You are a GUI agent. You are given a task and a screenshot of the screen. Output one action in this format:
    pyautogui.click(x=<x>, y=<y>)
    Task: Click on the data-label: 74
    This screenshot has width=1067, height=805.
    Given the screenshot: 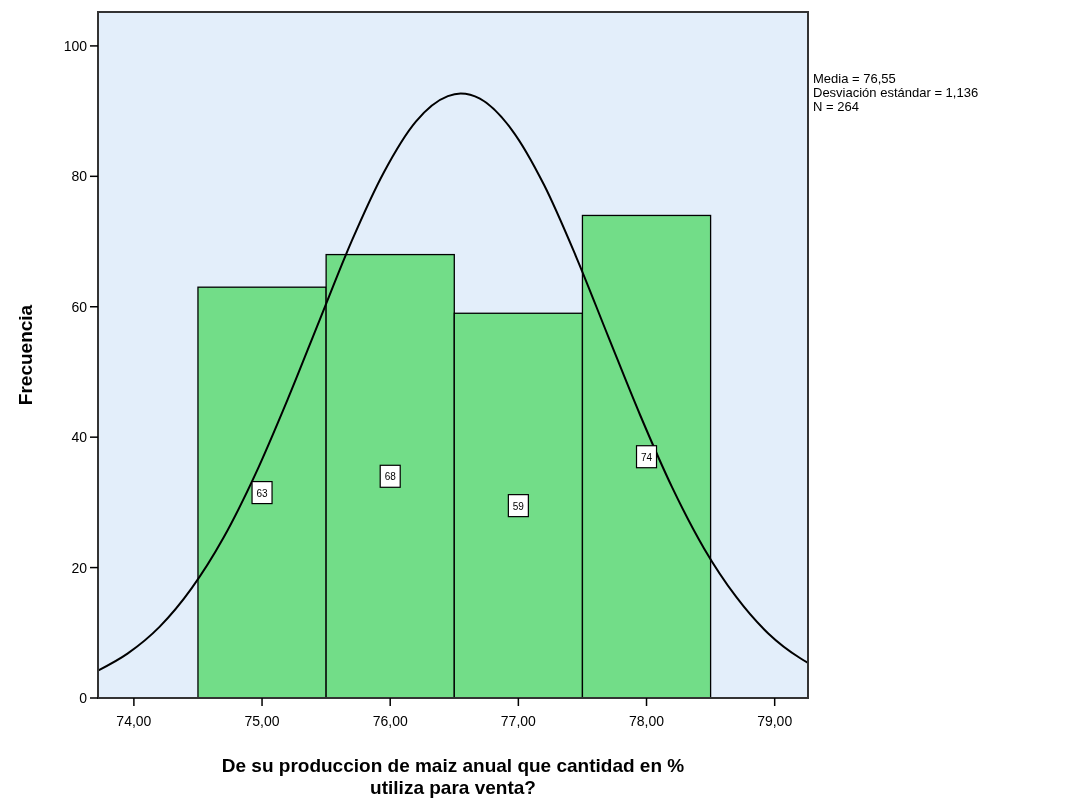 What is the action you would take?
    pyautogui.click(x=646, y=457)
    